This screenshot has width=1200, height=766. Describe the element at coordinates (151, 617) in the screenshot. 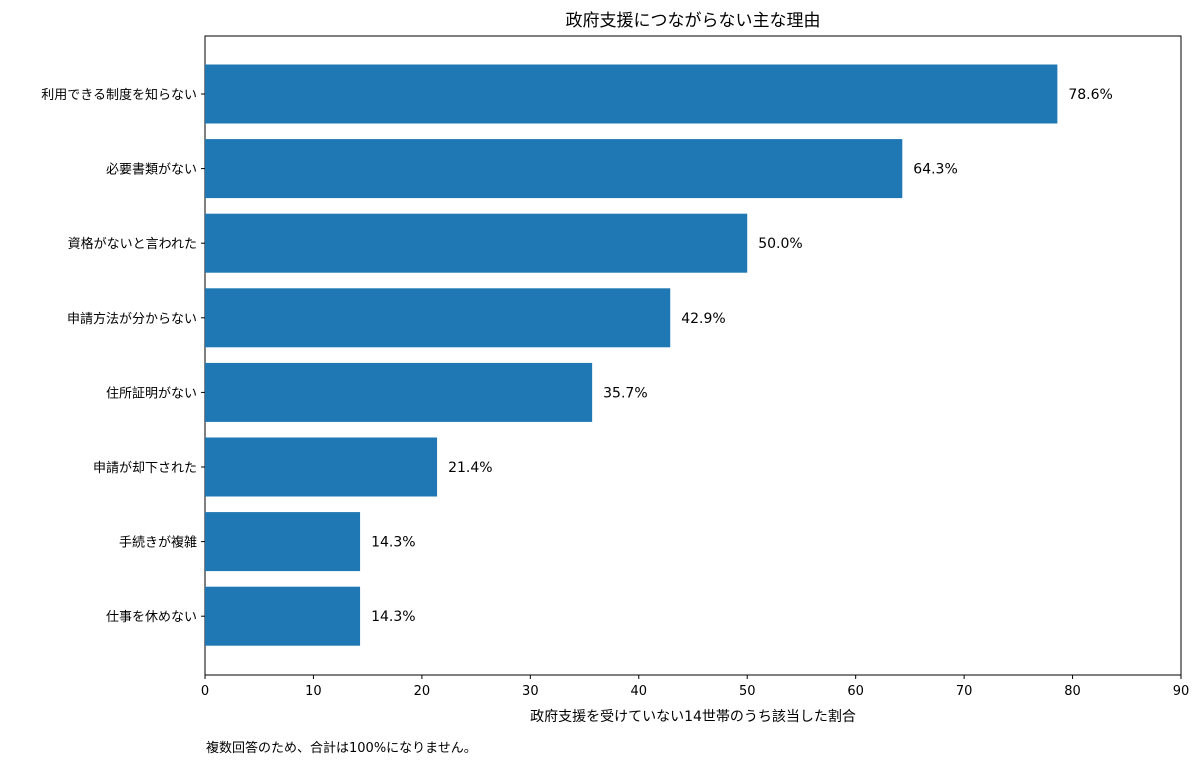

I see `y-tick-label: 仕事を休めない` at that location.